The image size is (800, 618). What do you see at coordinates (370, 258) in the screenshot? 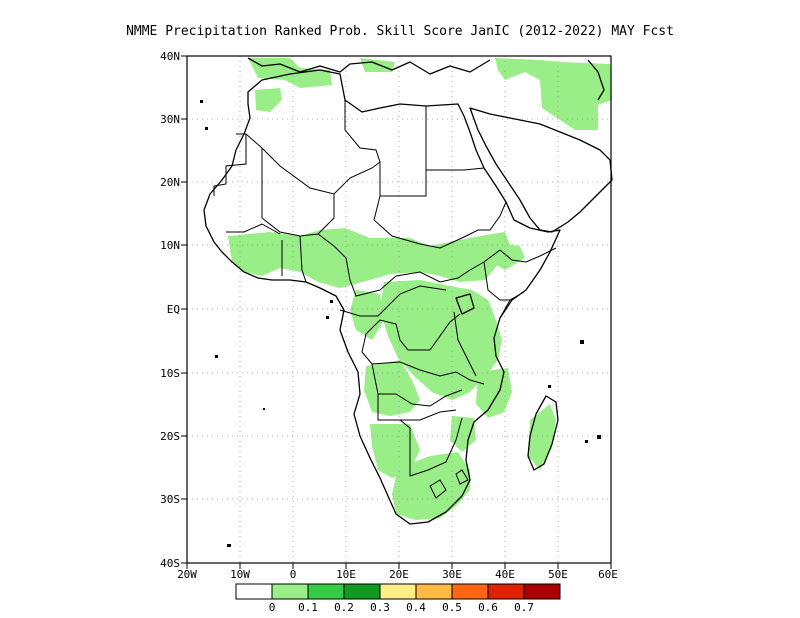
I see `shade-west-africa` at bounding box center [370, 258].